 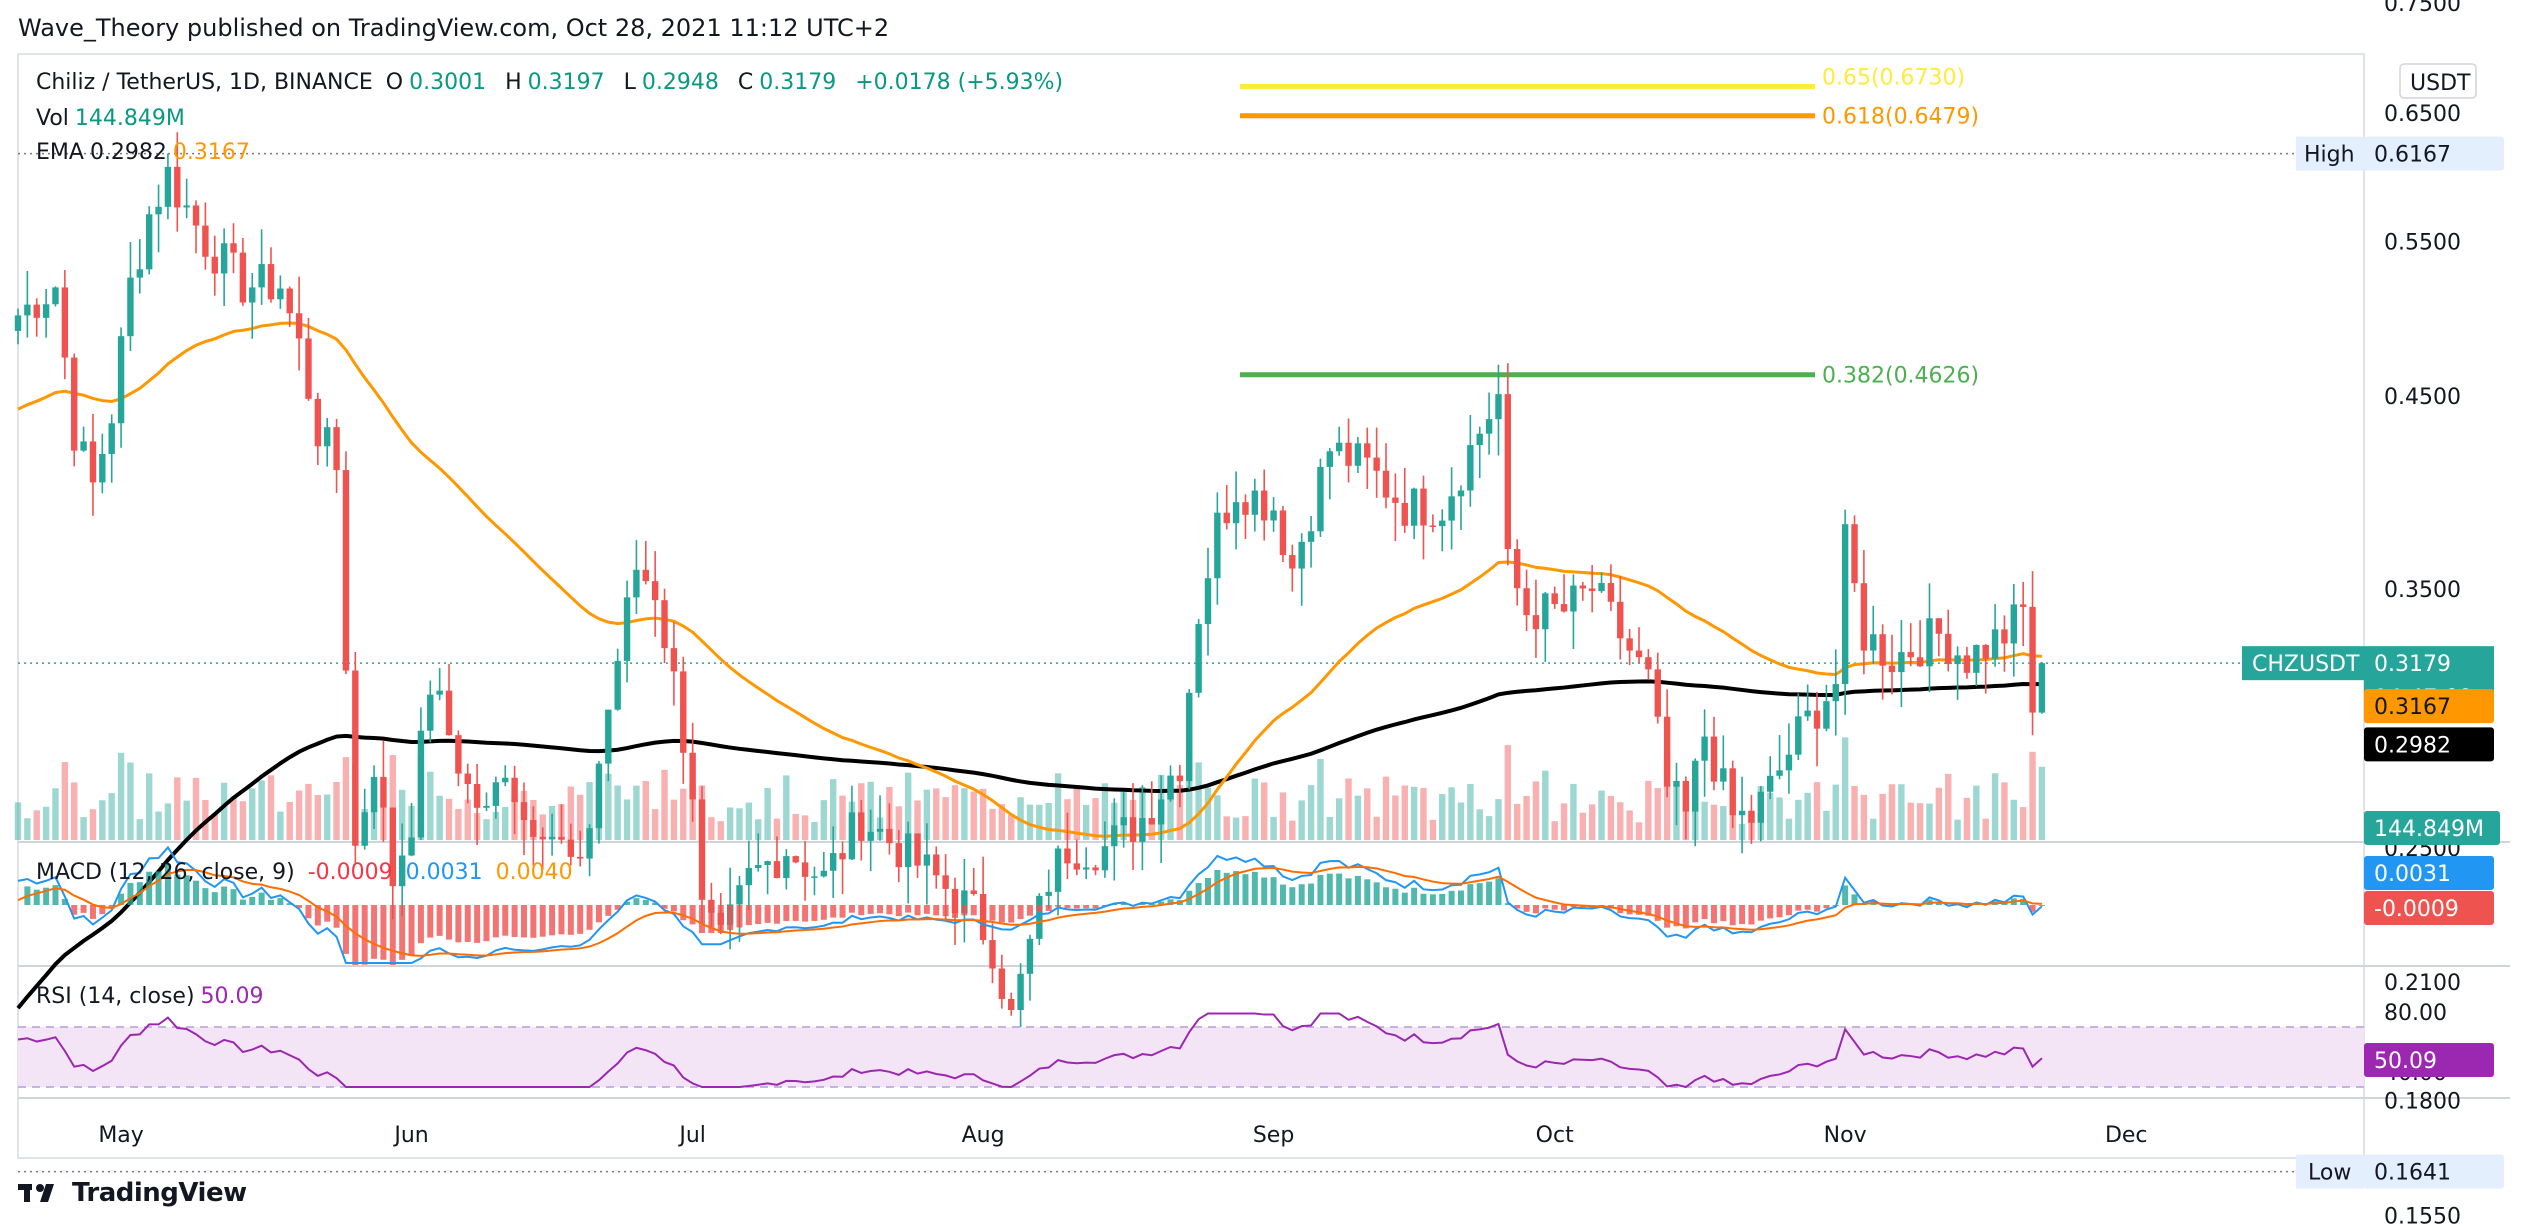 I want to click on symbol-title: Chiliz / TetherUS, 1D, BINANCE, so click(x=204, y=82).